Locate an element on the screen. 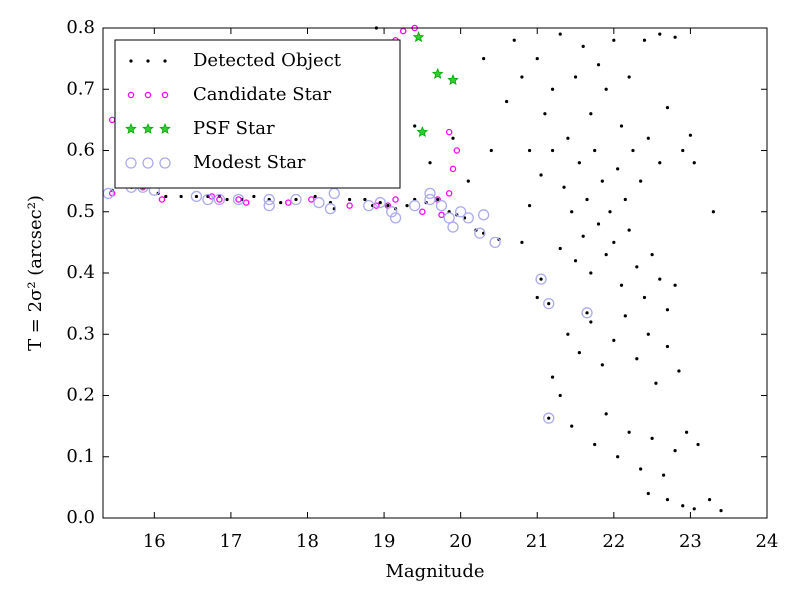  x-tick-label: 19 is located at coordinates (384, 541).